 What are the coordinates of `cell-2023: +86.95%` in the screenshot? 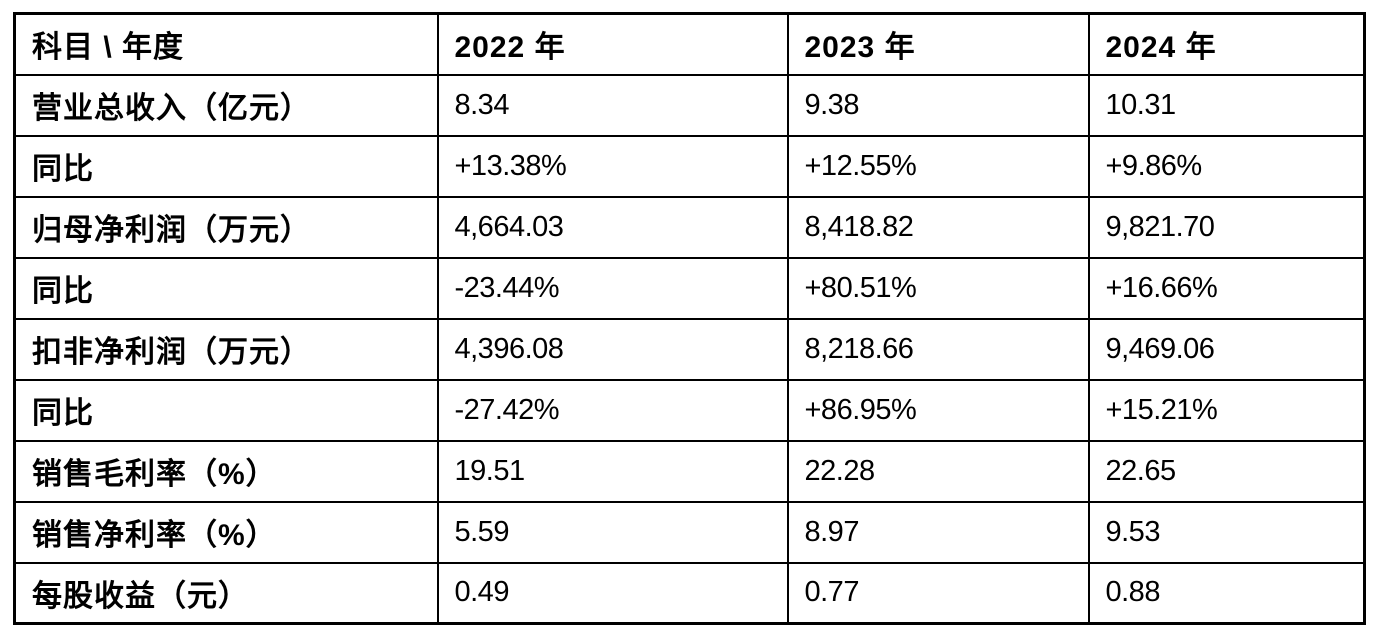 It's located at (938, 410).